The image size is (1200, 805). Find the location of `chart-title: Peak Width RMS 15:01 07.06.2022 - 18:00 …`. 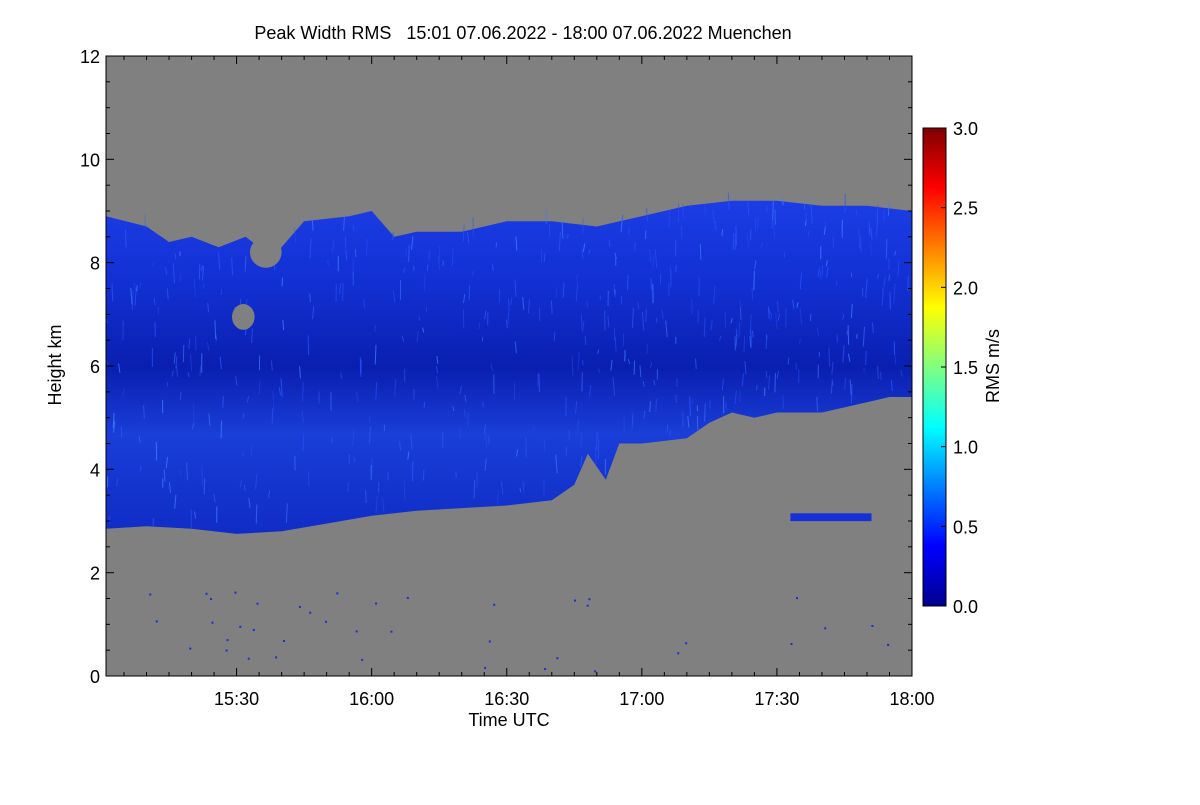

chart-title: Peak Width RMS 15:01 07.06.2022 - 18:00 … is located at coordinates (522, 33).